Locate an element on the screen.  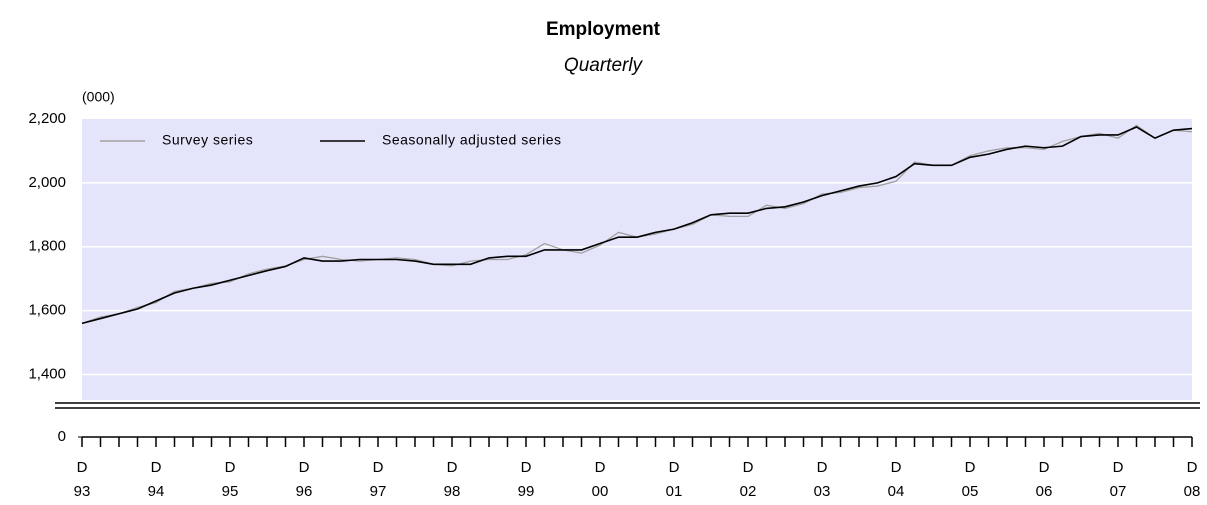
x-tick-label: 99 is located at coordinates (526, 491).